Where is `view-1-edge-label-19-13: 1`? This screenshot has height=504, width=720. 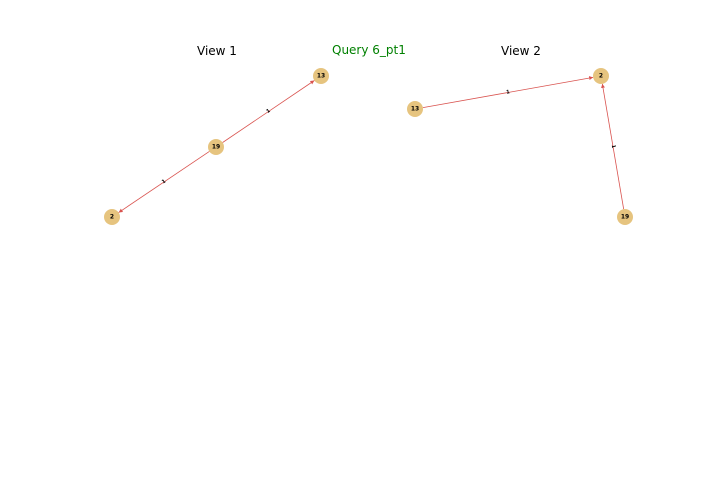 view-1-edge-label-19-13: 1 is located at coordinates (268, 111).